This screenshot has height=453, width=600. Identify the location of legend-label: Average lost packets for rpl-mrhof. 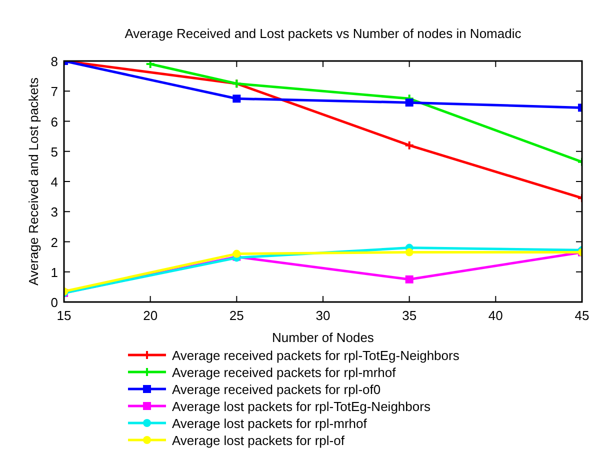
(270, 423).